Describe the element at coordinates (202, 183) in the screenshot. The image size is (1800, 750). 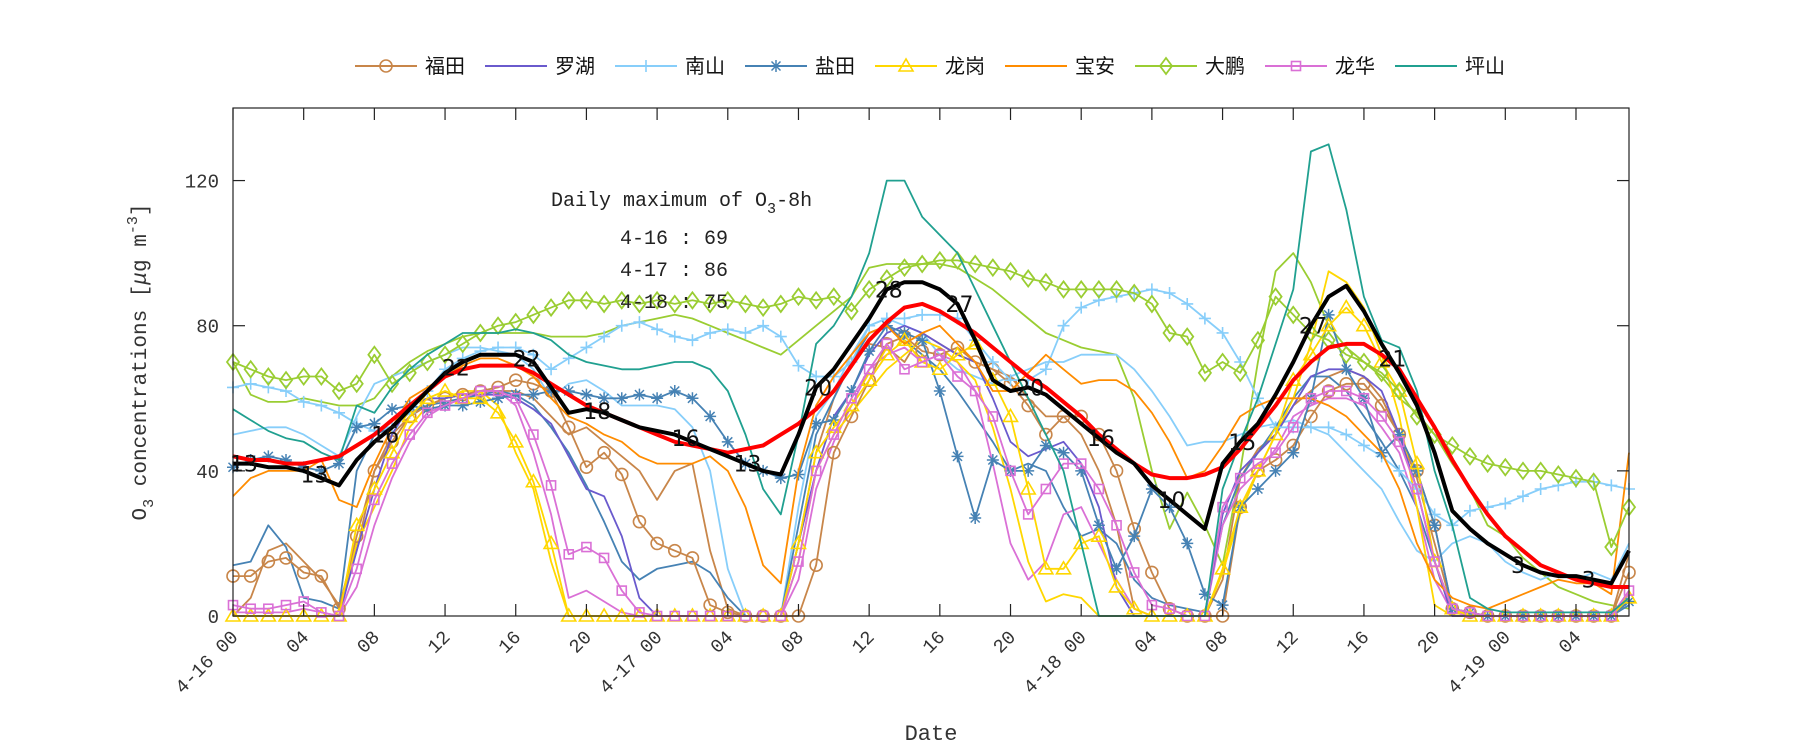
I see `y-tick-label: 120` at that location.